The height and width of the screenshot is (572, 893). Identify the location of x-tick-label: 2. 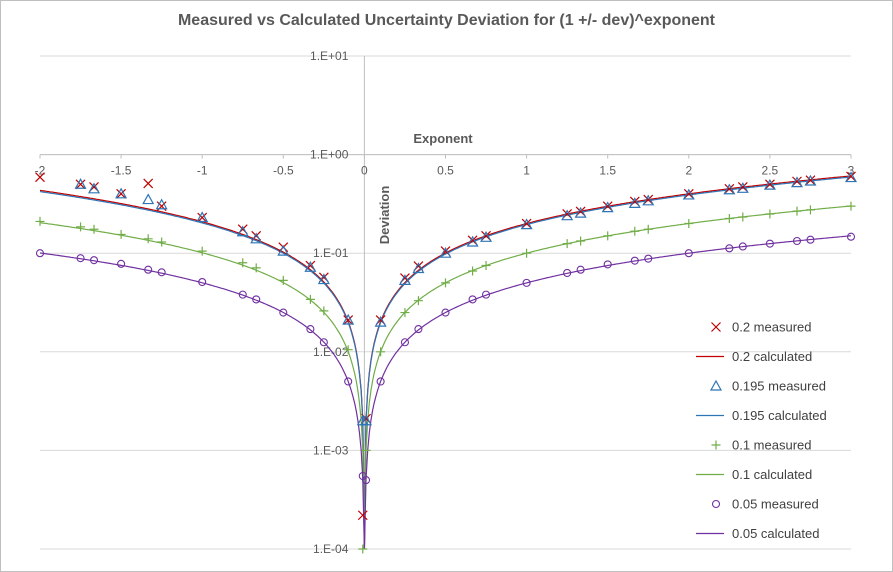
(688, 171).